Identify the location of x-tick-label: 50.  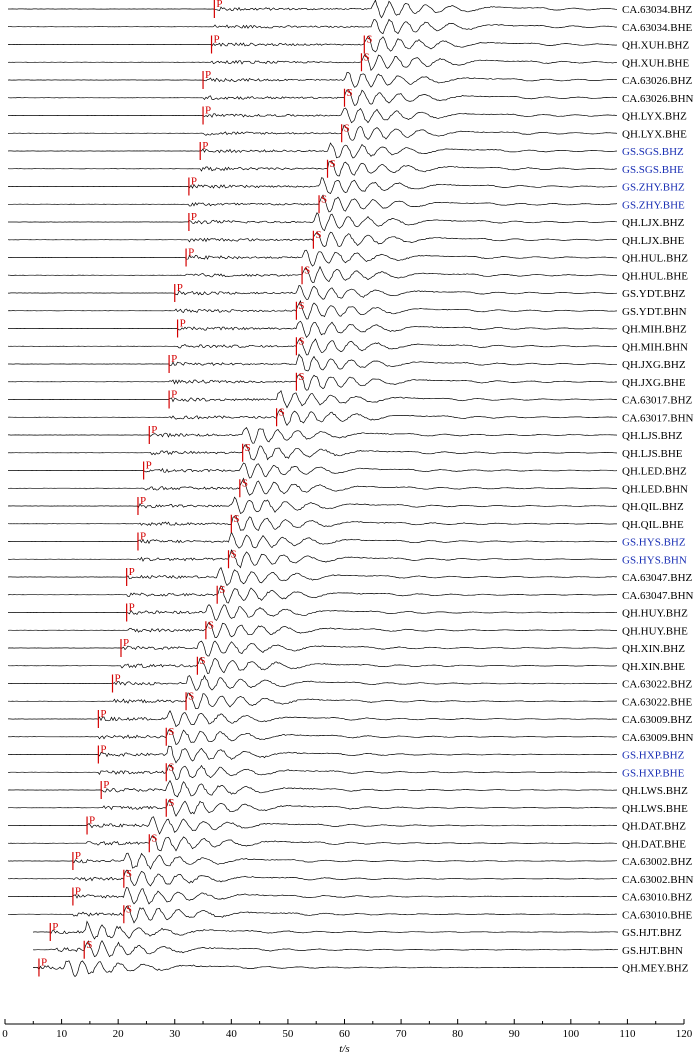
(288, 1034).